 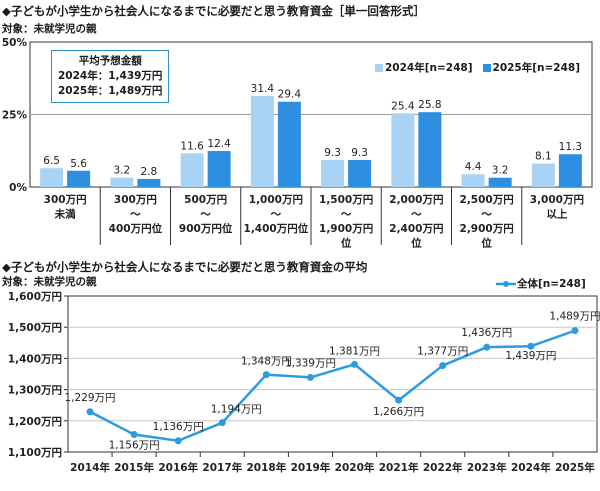 I want to click on line-ytick-label: 1,400万円, so click(x=35, y=359).